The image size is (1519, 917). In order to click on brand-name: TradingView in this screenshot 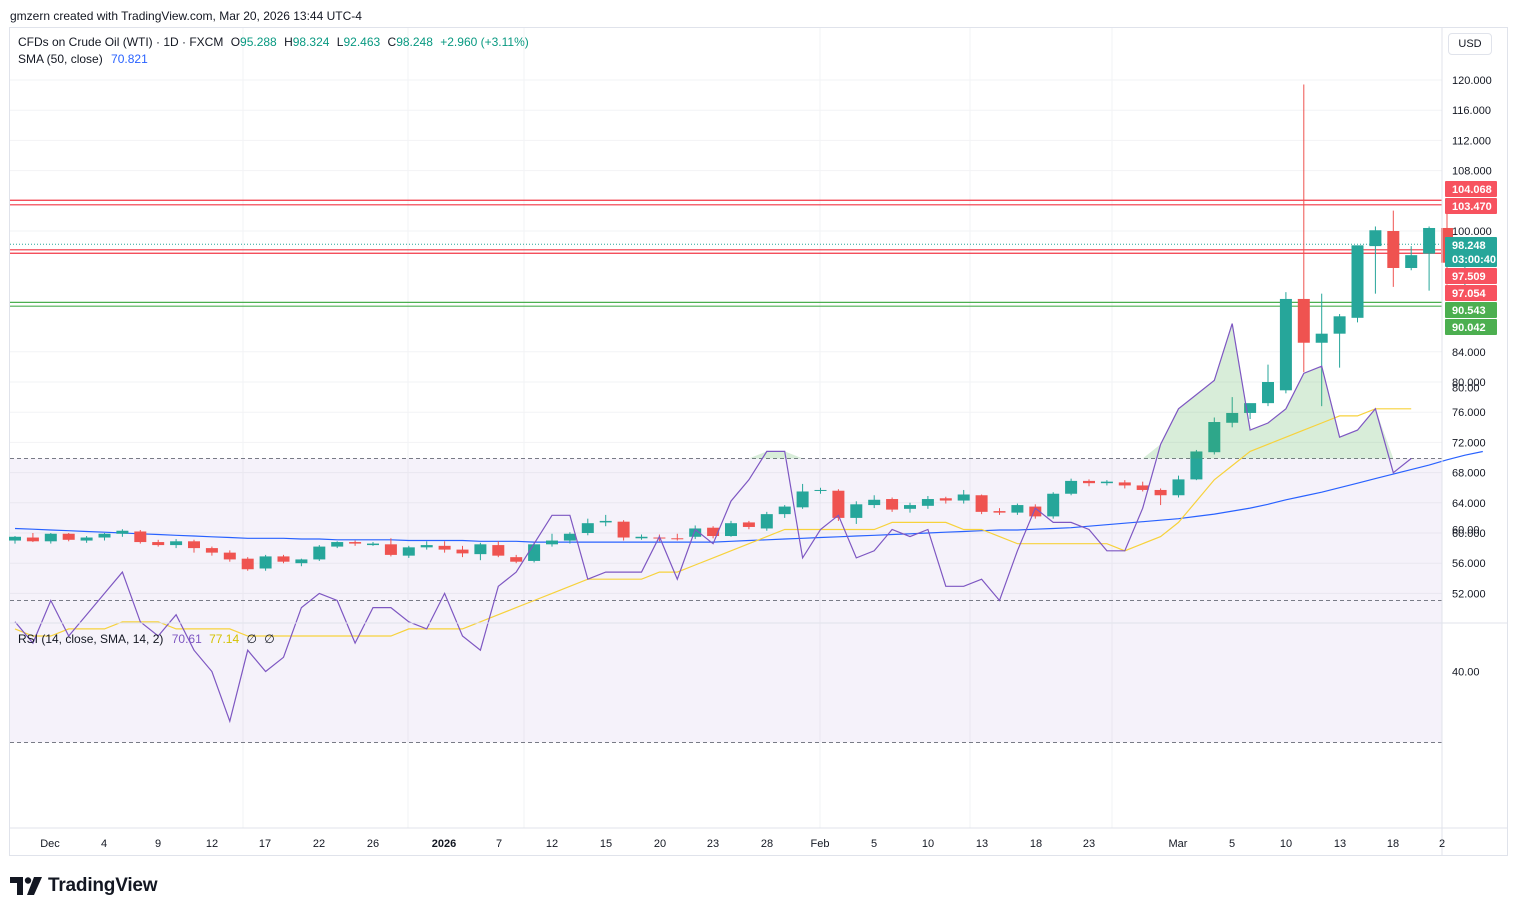, I will do `click(103, 885)`.